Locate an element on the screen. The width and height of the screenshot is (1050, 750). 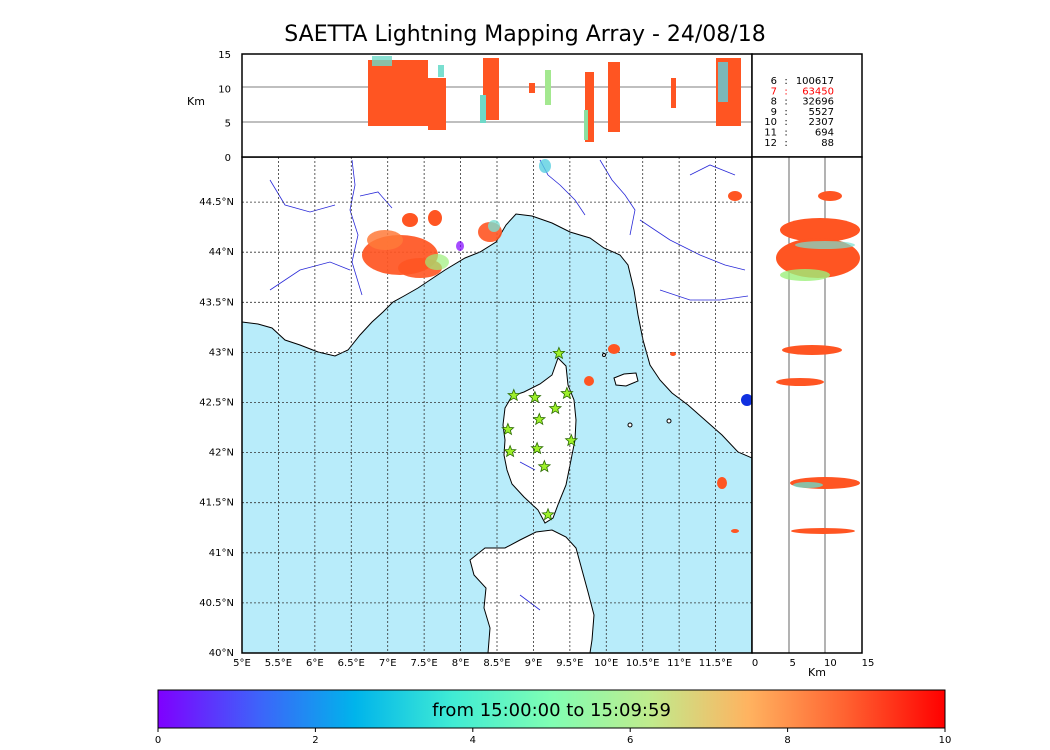
right-panel-tick-labels: 0 5 10 15 is located at coordinates (813, 663).